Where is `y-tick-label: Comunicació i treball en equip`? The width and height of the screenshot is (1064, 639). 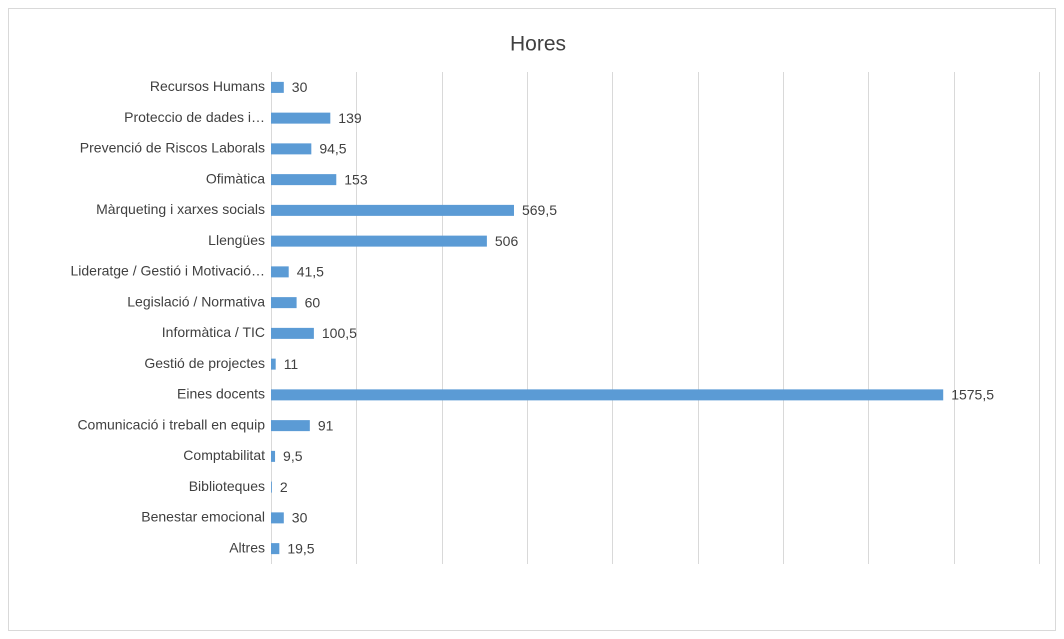 y-tick-label: Comunicació i treball en equip is located at coordinates (171, 424).